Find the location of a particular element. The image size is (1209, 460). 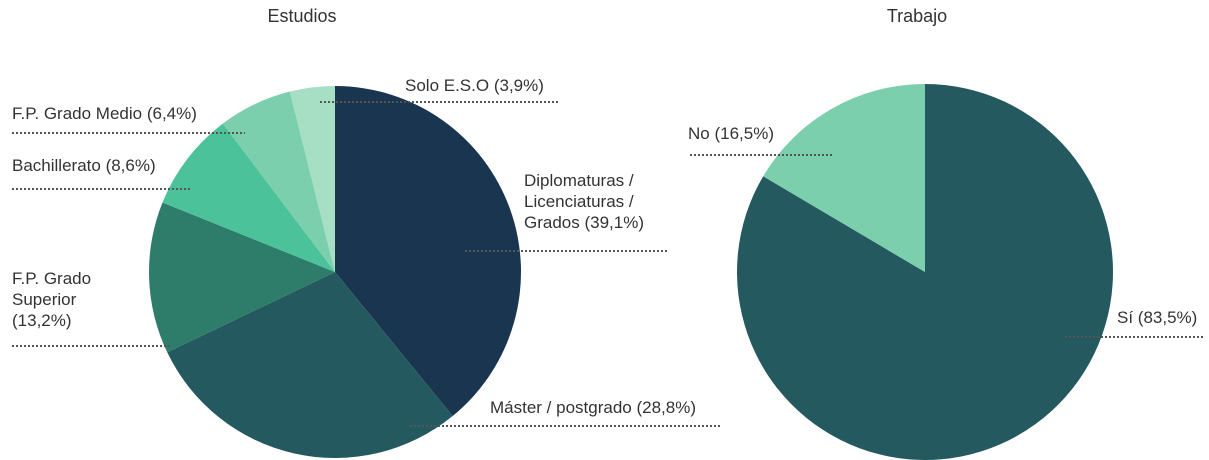

slice-category: F.P. Grado Superior is located at coordinates (52, 289).